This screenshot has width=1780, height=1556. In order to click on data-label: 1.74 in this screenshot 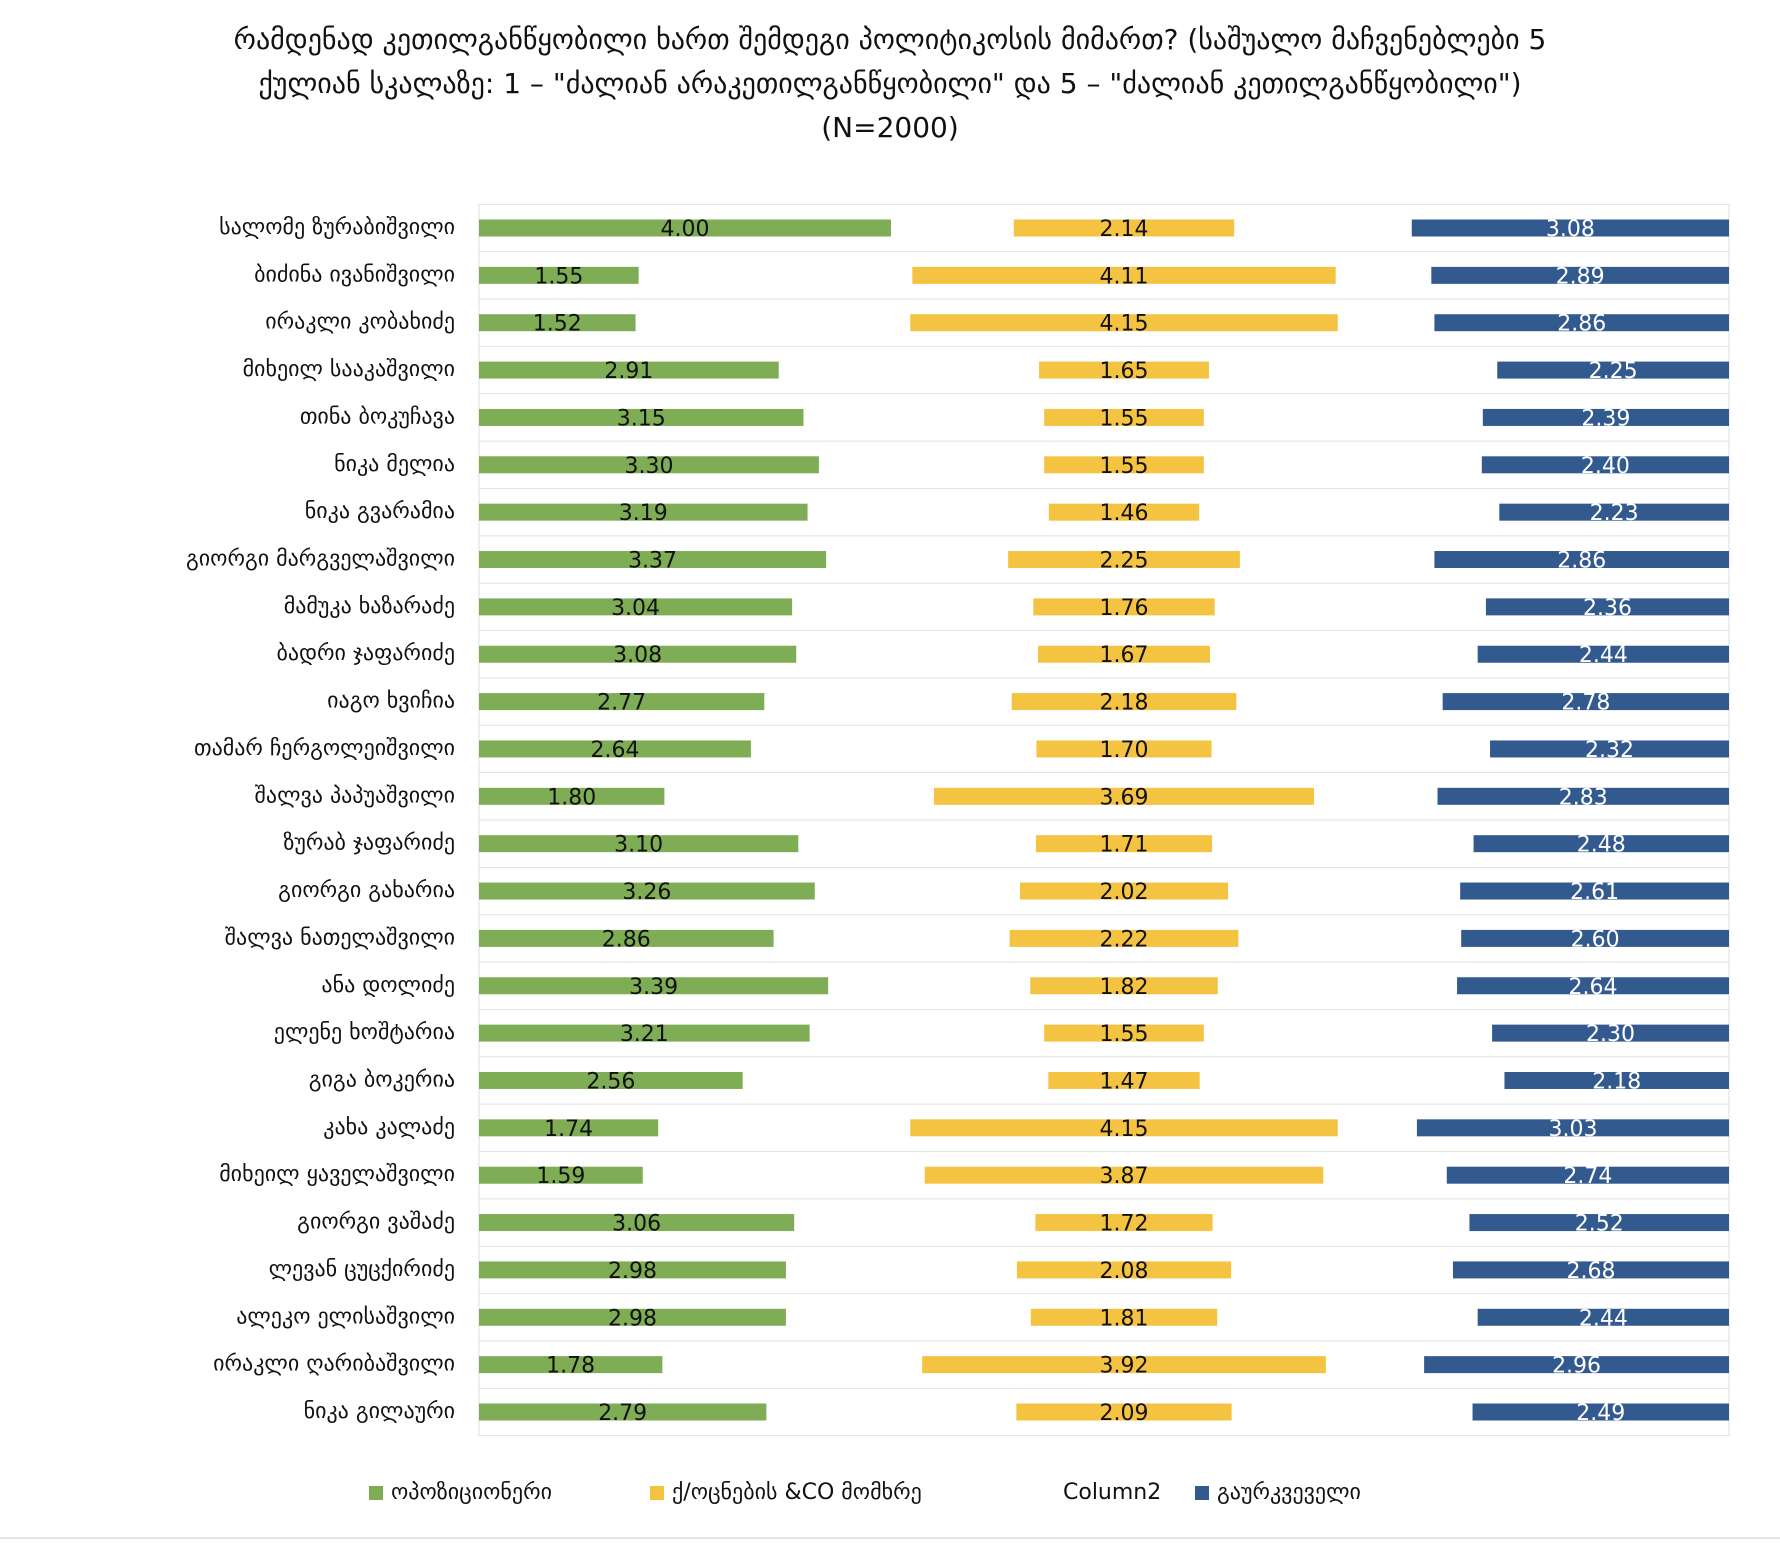, I will do `click(568, 1129)`.